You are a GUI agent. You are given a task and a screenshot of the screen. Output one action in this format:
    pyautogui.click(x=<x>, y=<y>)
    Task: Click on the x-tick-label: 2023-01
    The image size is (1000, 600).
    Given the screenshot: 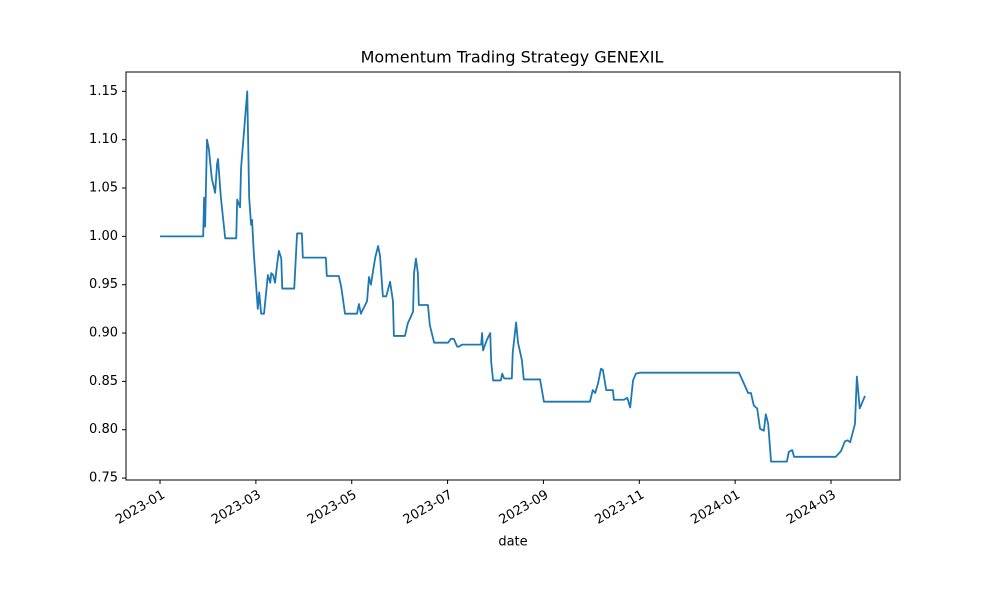 What is the action you would take?
    pyautogui.click(x=140, y=508)
    